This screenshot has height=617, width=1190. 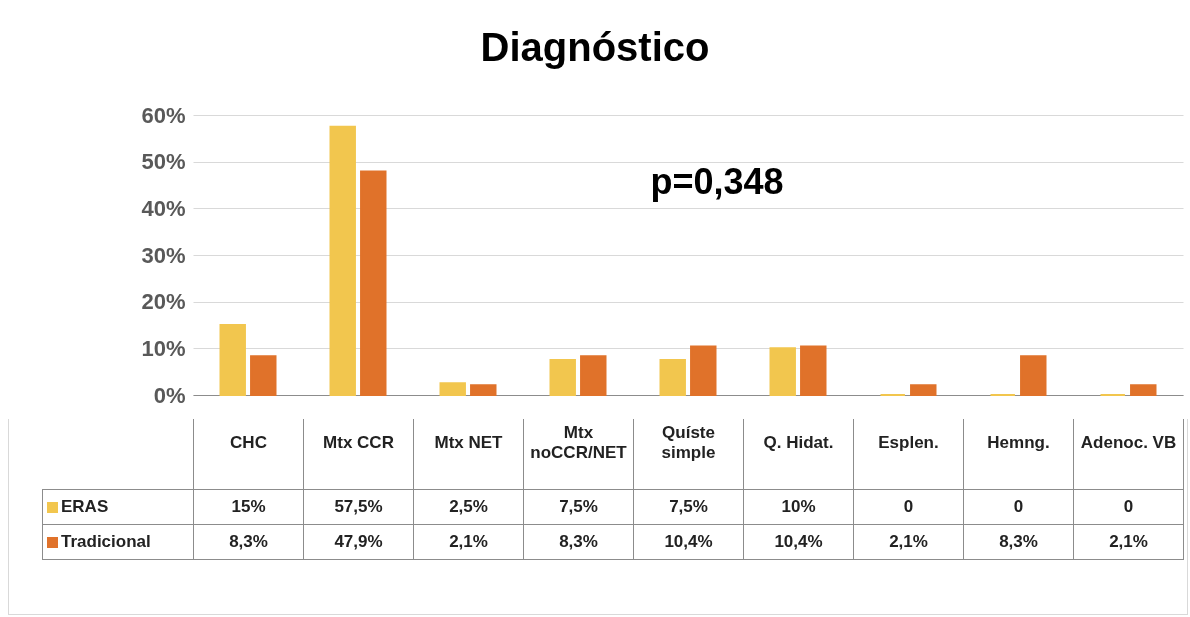 What do you see at coordinates (1018, 442) in the screenshot?
I see `x-tick-label: Hemng.` at bounding box center [1018, 442].